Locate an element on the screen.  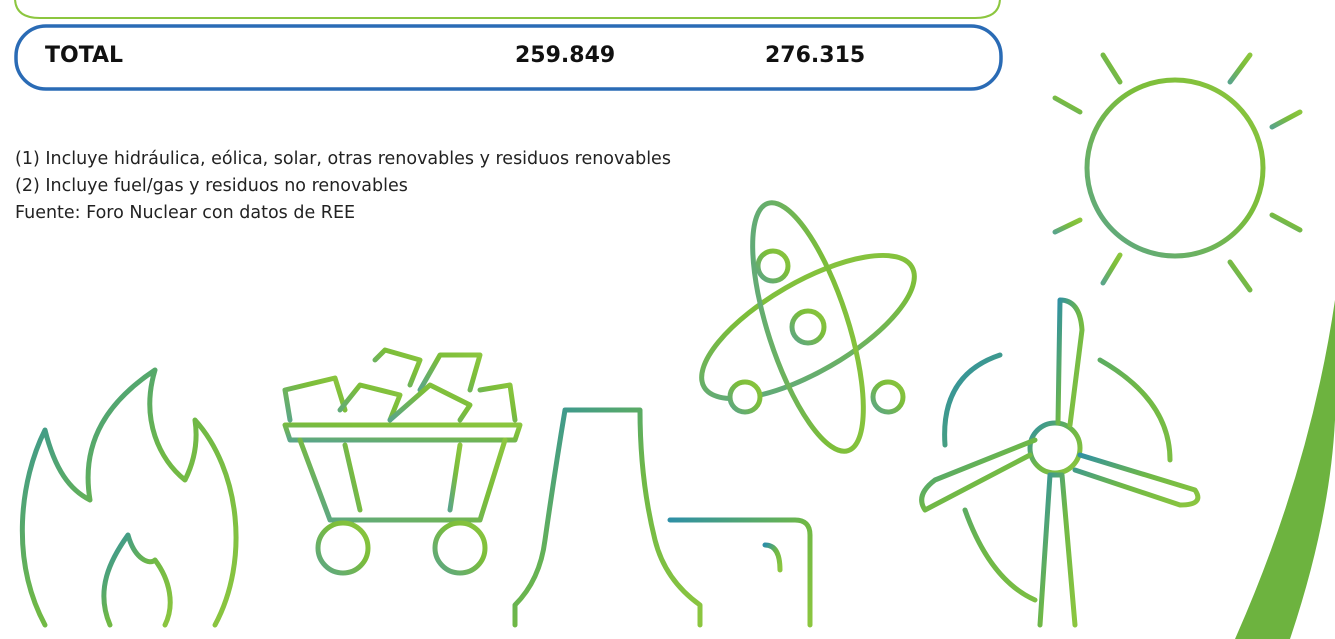
atom is located at coordinates (808, 327).